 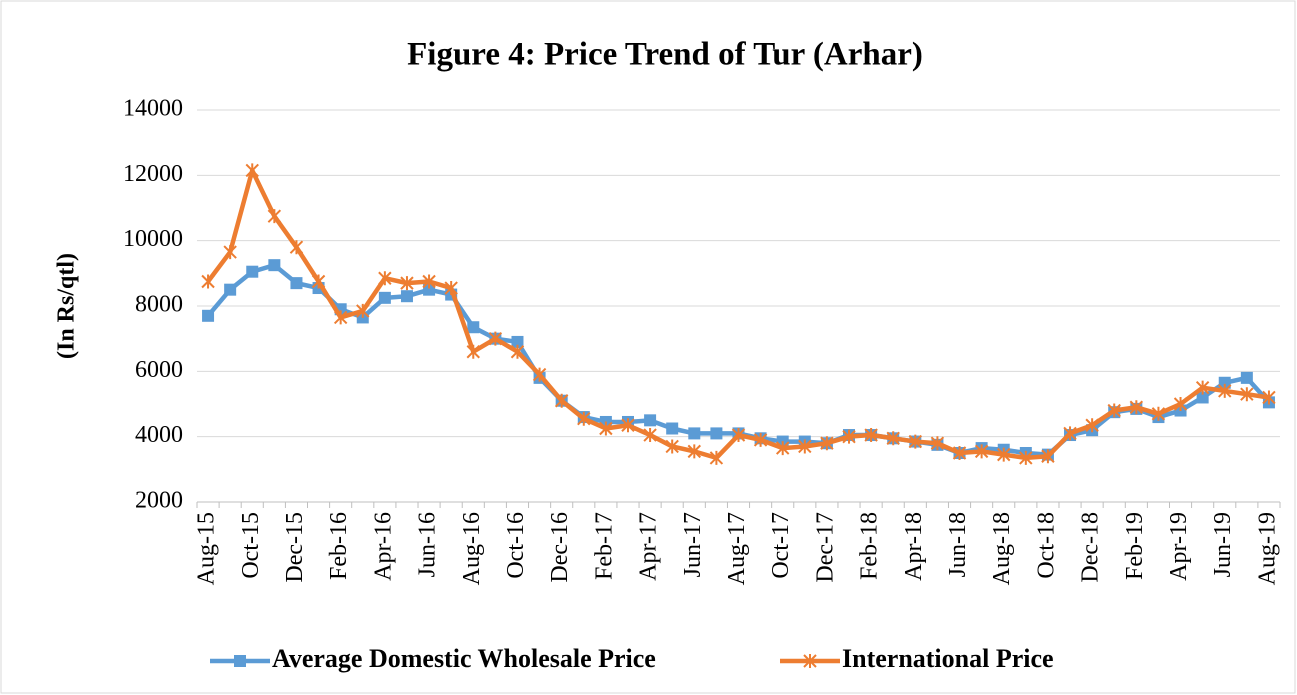 I want to click on x-tick-label: Apr-18, so click(x=914, y=546).